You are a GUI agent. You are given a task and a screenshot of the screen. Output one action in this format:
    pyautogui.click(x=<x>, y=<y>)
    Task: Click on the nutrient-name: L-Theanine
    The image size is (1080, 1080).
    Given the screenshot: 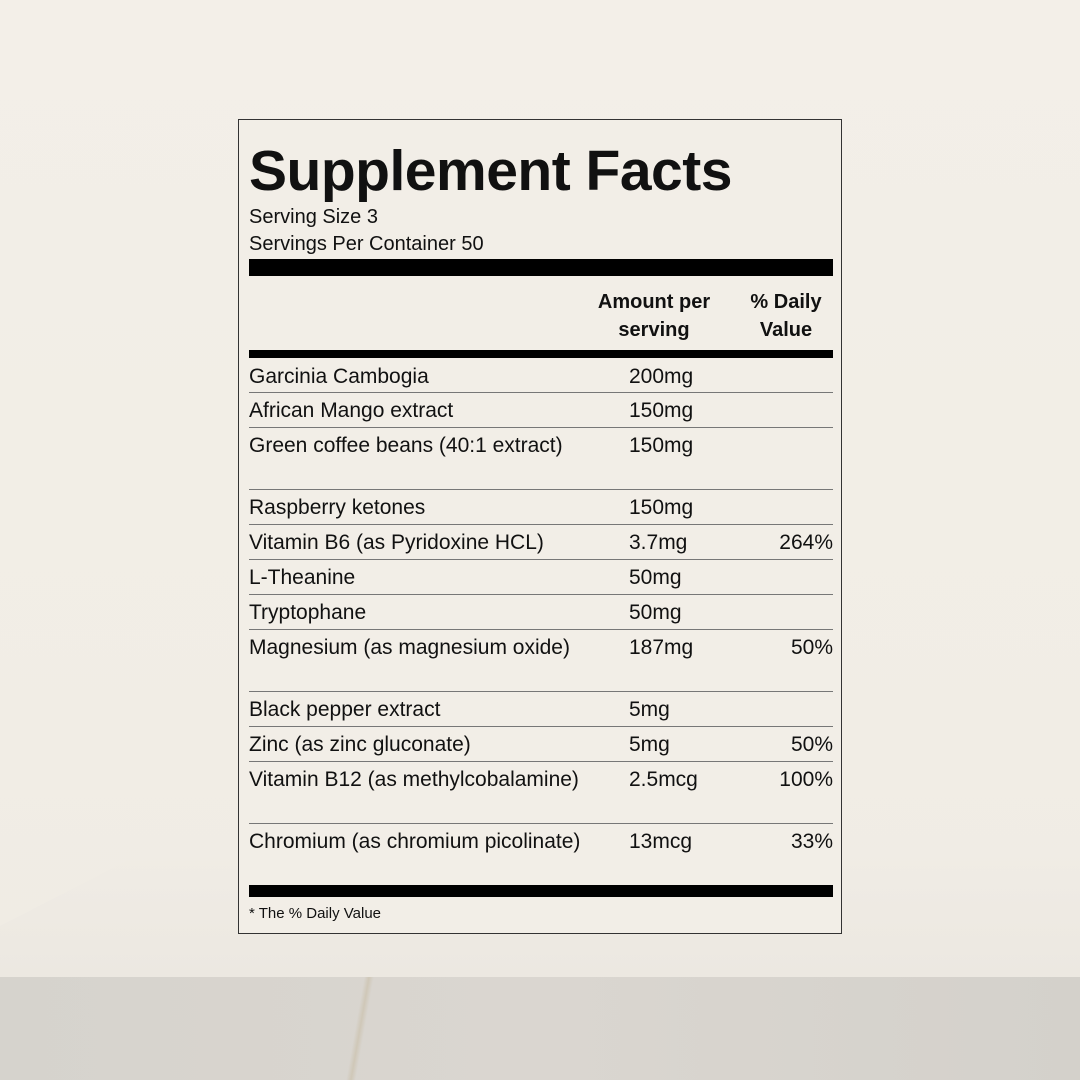 What is the action you would take?
    pyautogui.click(x=302, y=577)
    